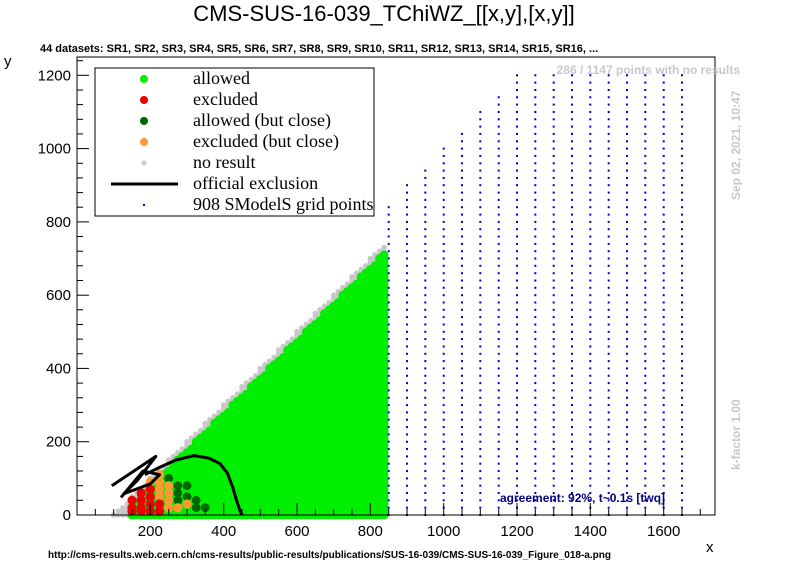  What do you see at coordinates (141, 493) in the screenshot?
I see `excluded-point` at bounding box center [141, 493].